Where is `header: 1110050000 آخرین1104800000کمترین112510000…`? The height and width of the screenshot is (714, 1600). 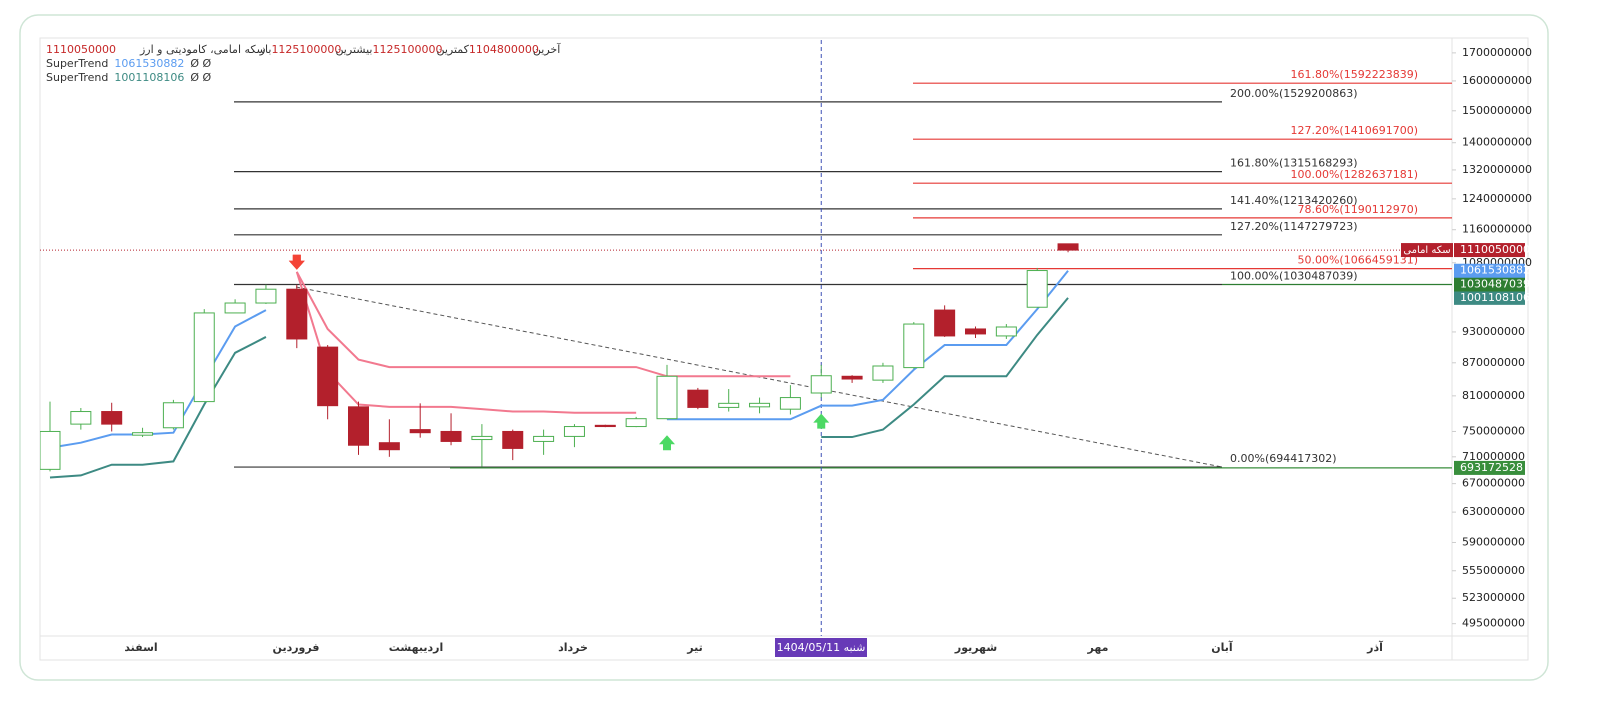 header: 1110050000 آخرین1104800000کمترین112510000… is located at coordinates (303, 63).